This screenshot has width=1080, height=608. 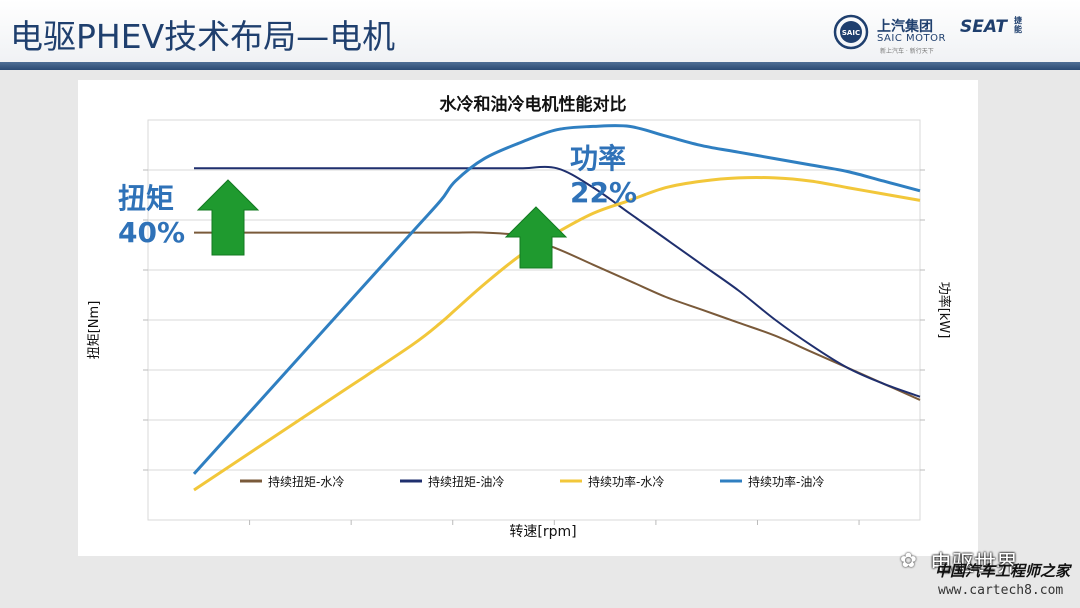 I want to click on saic-name-cn: 上汽集团, so click(x=905, y=27).